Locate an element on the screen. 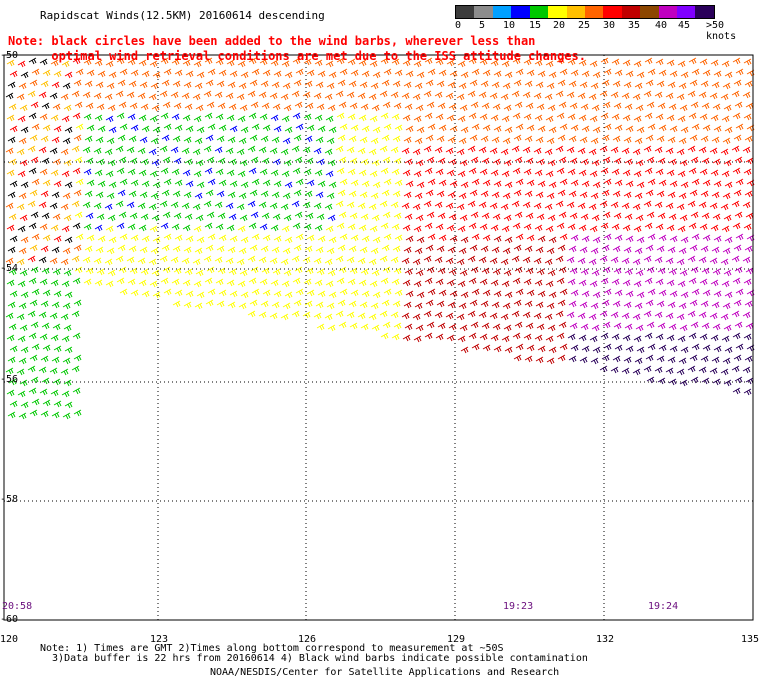  lat-label: -56 is located at coordinates (9, 379).